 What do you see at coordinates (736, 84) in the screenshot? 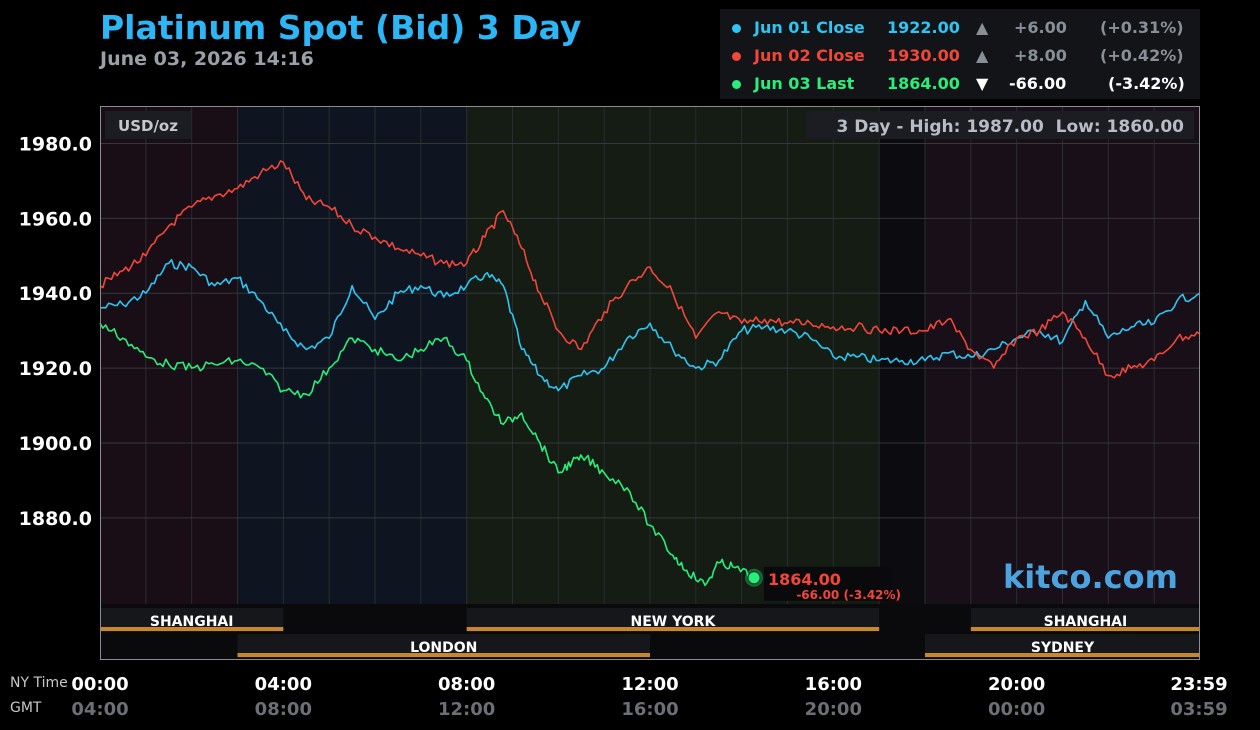
I see `legend-marker-jun03` at bounding box center [736, 84].